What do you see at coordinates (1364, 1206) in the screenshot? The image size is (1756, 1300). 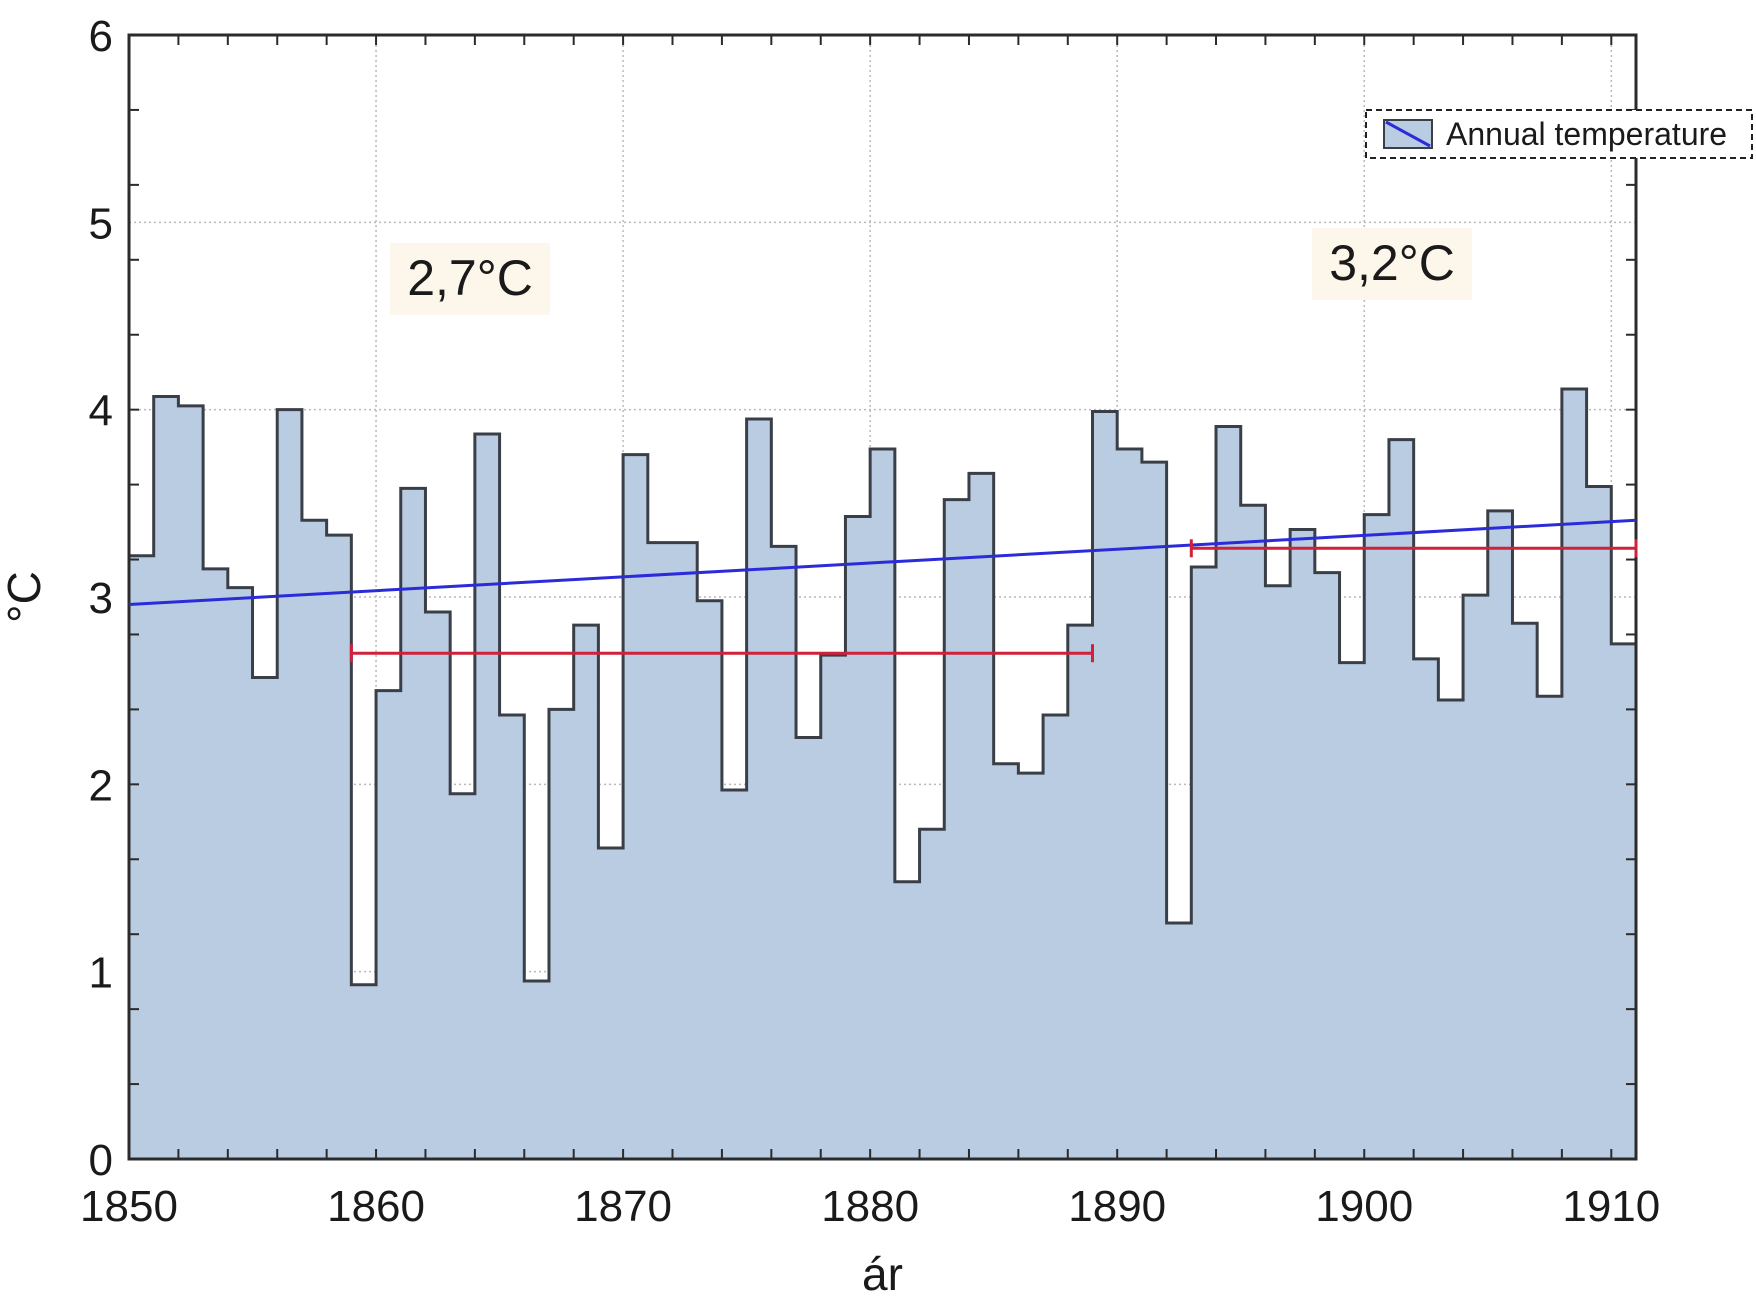 I see `x-tick-label: 1900` at bounding box center [1364, 1206].